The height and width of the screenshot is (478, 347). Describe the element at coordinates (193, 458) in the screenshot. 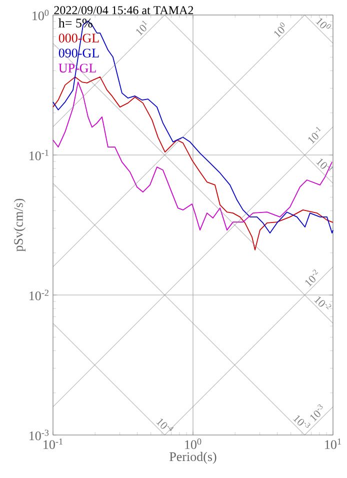

I see `x-axis-title: Period(s)` at that location.